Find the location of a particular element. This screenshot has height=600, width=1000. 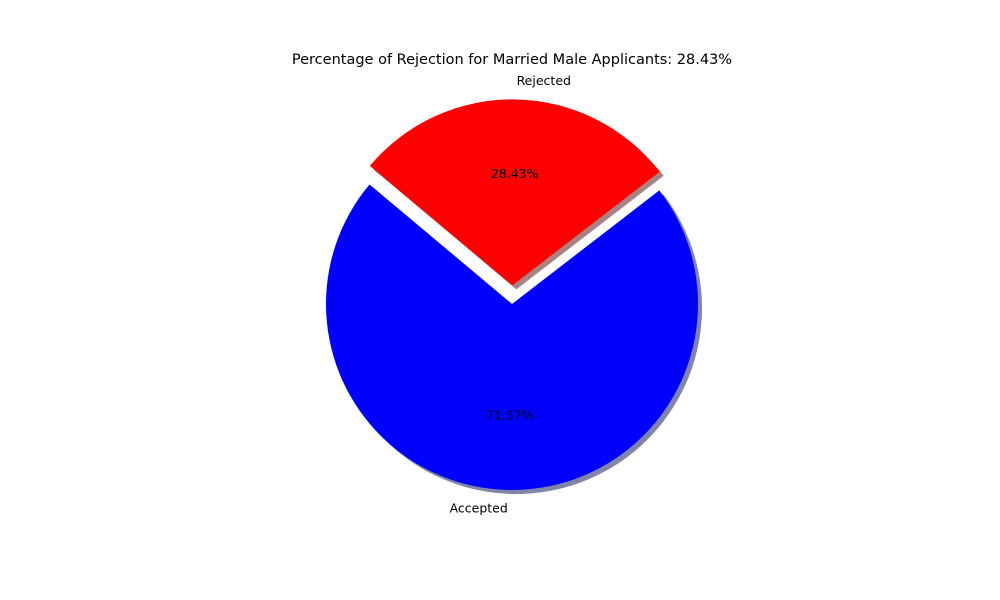

pie-slice-rejected is located at coordinates (514, 192).